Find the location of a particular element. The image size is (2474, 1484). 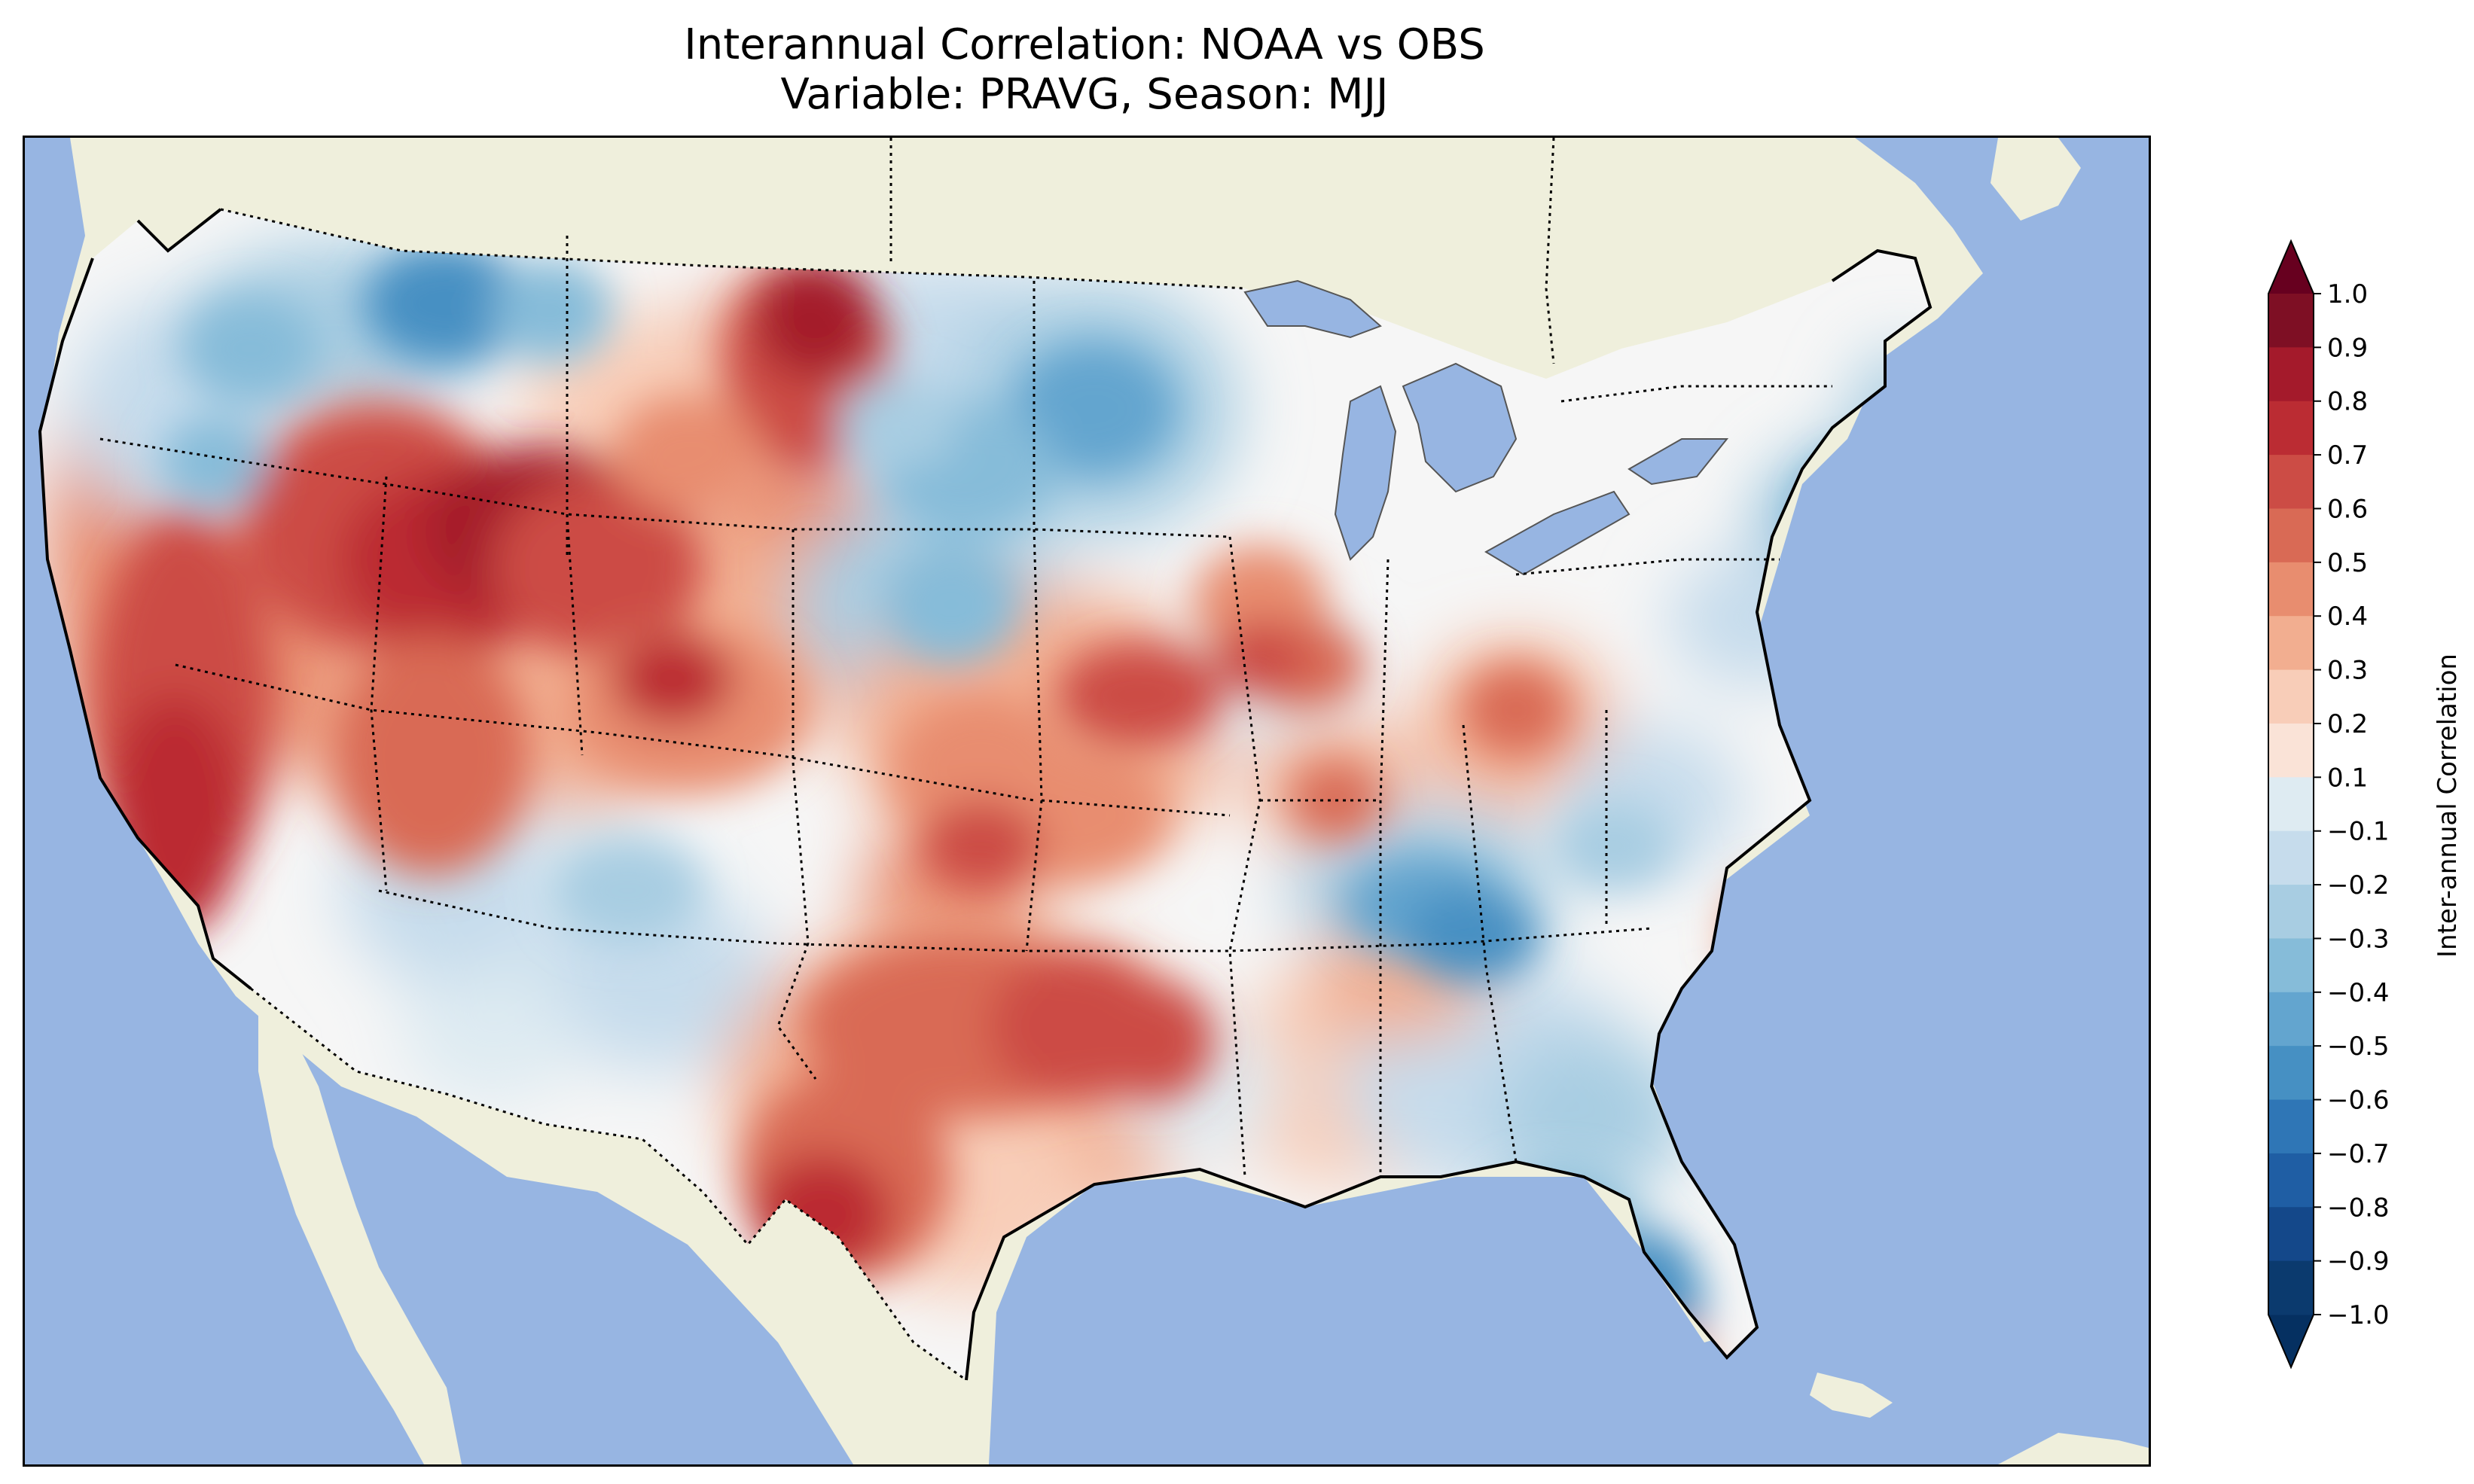

colorbar-tick-label: −0.8 is located at coordinates (2358, 1208).